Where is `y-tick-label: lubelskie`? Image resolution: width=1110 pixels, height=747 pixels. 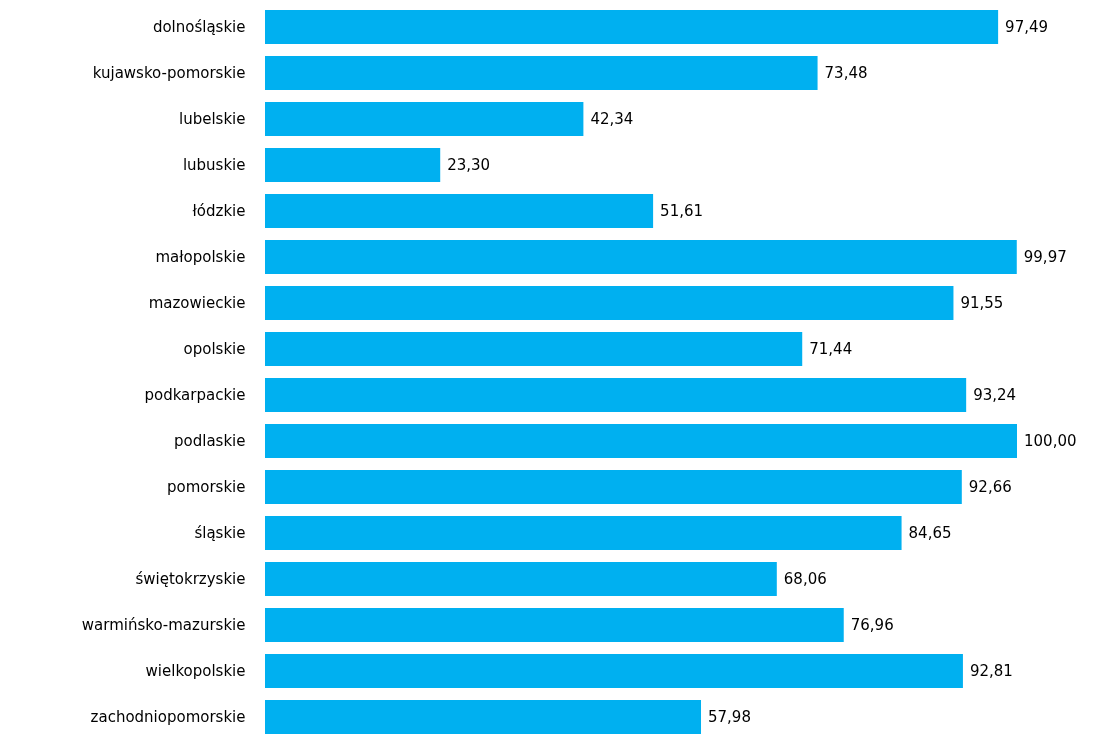
y-tick-label: lubelskie is located at coordinates (212, 119).